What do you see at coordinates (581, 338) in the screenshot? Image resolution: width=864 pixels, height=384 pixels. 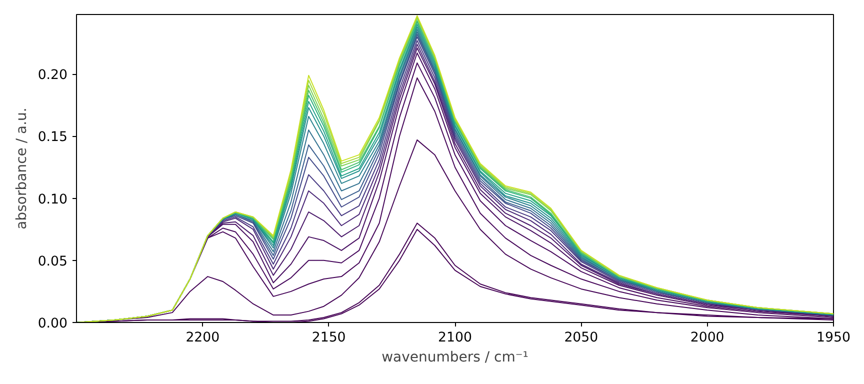 I see `x-tick-label: 2050` at bounding box center [581, 338].